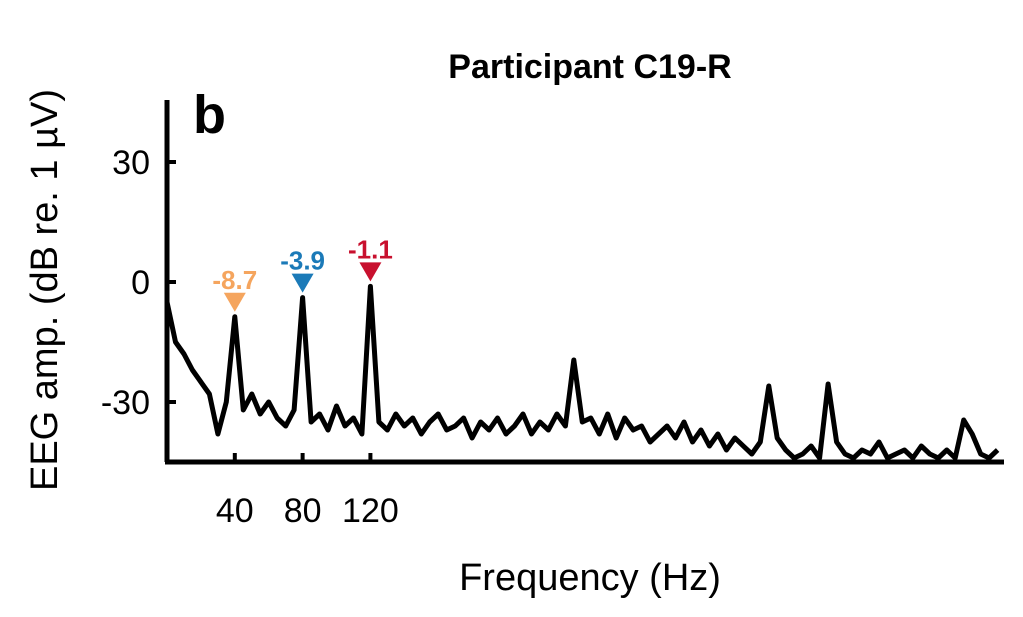 The height and width of the screenshot is (617, 1023). I want to click on peak-value-label: -3.9, so click(302, 261).